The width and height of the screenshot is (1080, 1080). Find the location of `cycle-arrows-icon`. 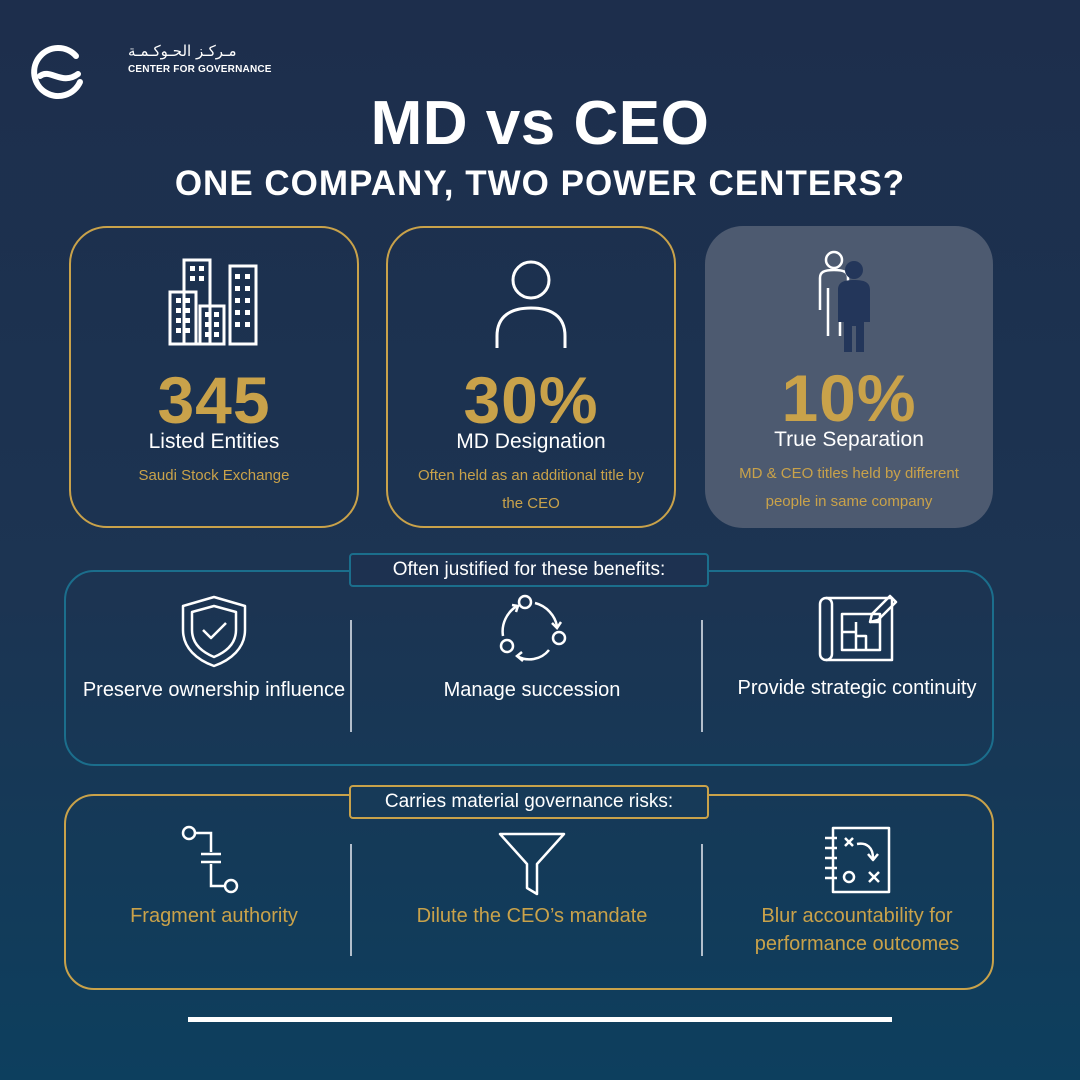

cycle-arrows-icon is located at coordinates (533, 628).